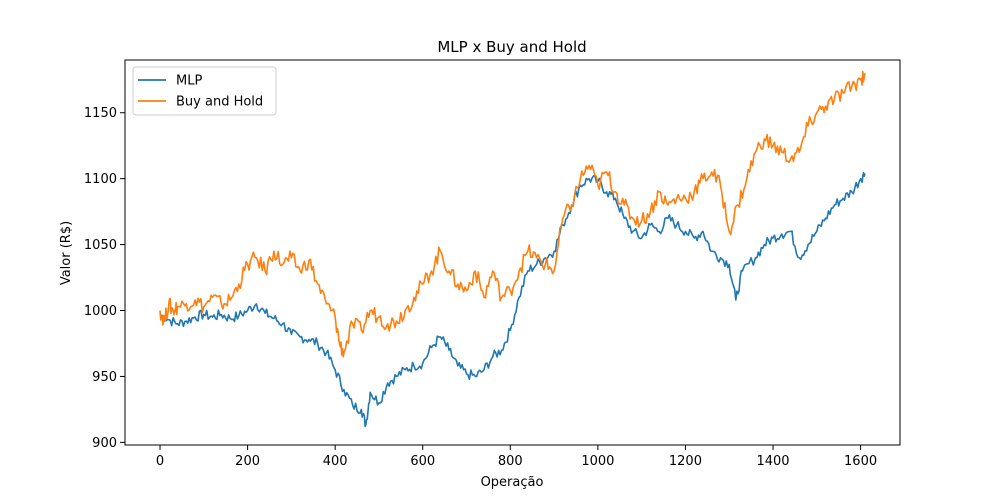 The height and width of the screenshot is (500, 1000). Describe the element at coordinates (66, 253) in the screenshot. I see `y-axis-label: Valor (R$)` at that location.